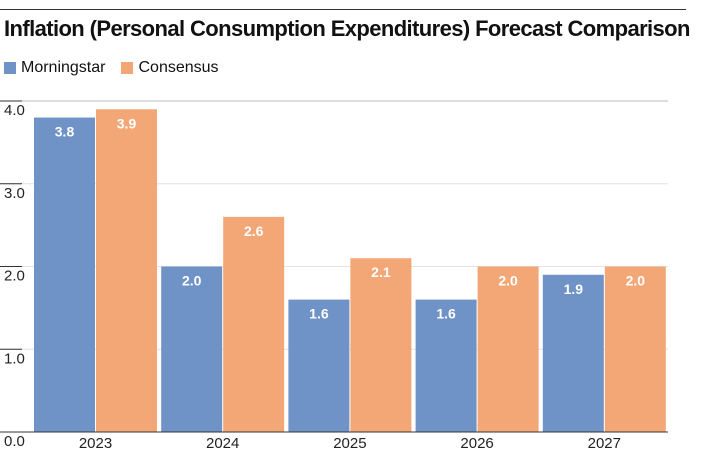  What do you see at coordinates (254, 324) in the screenshot?
I see `bar-consensus-2024` at bounding box center [254, 324].